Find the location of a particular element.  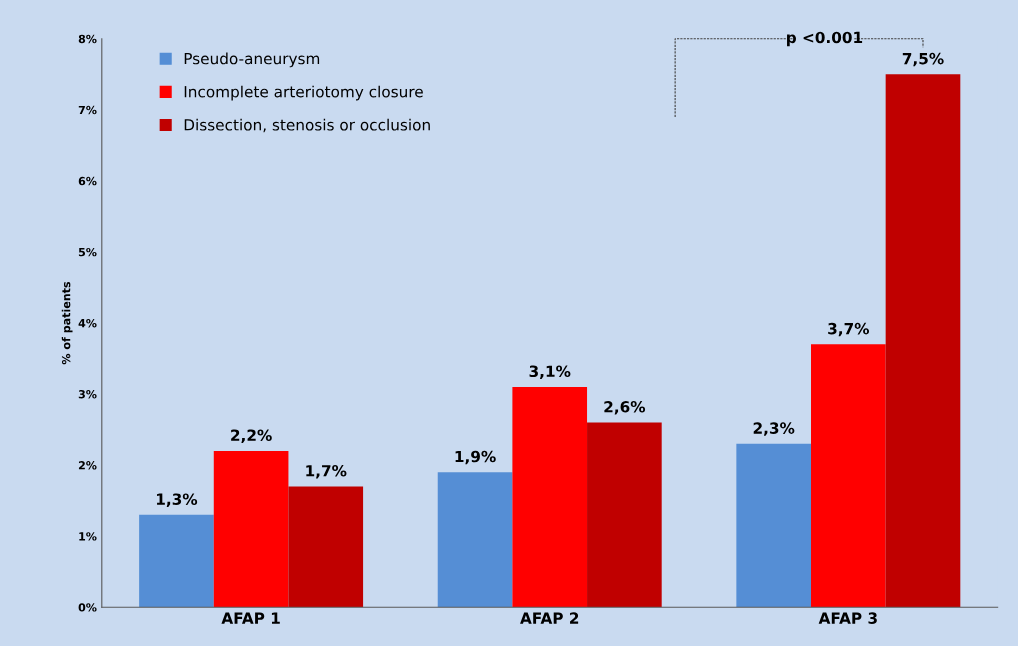

data-label: 7,5% is located at coordinates (923, 59).